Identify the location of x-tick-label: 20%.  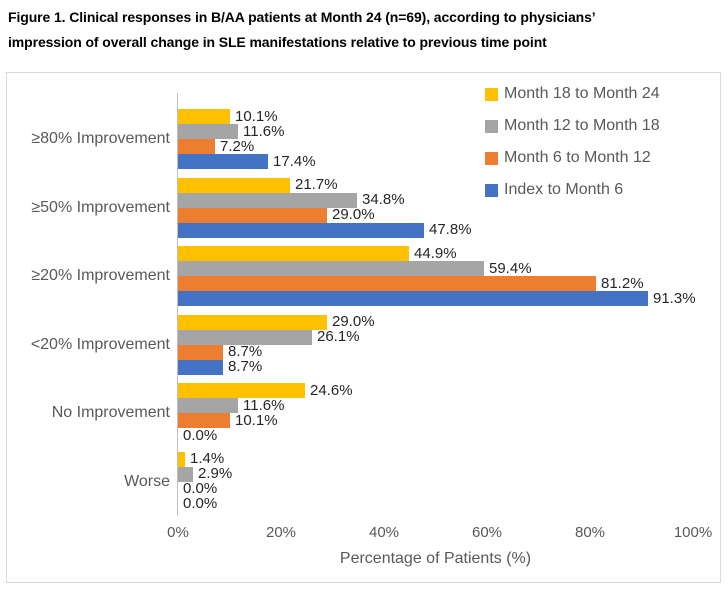
(281, 532).